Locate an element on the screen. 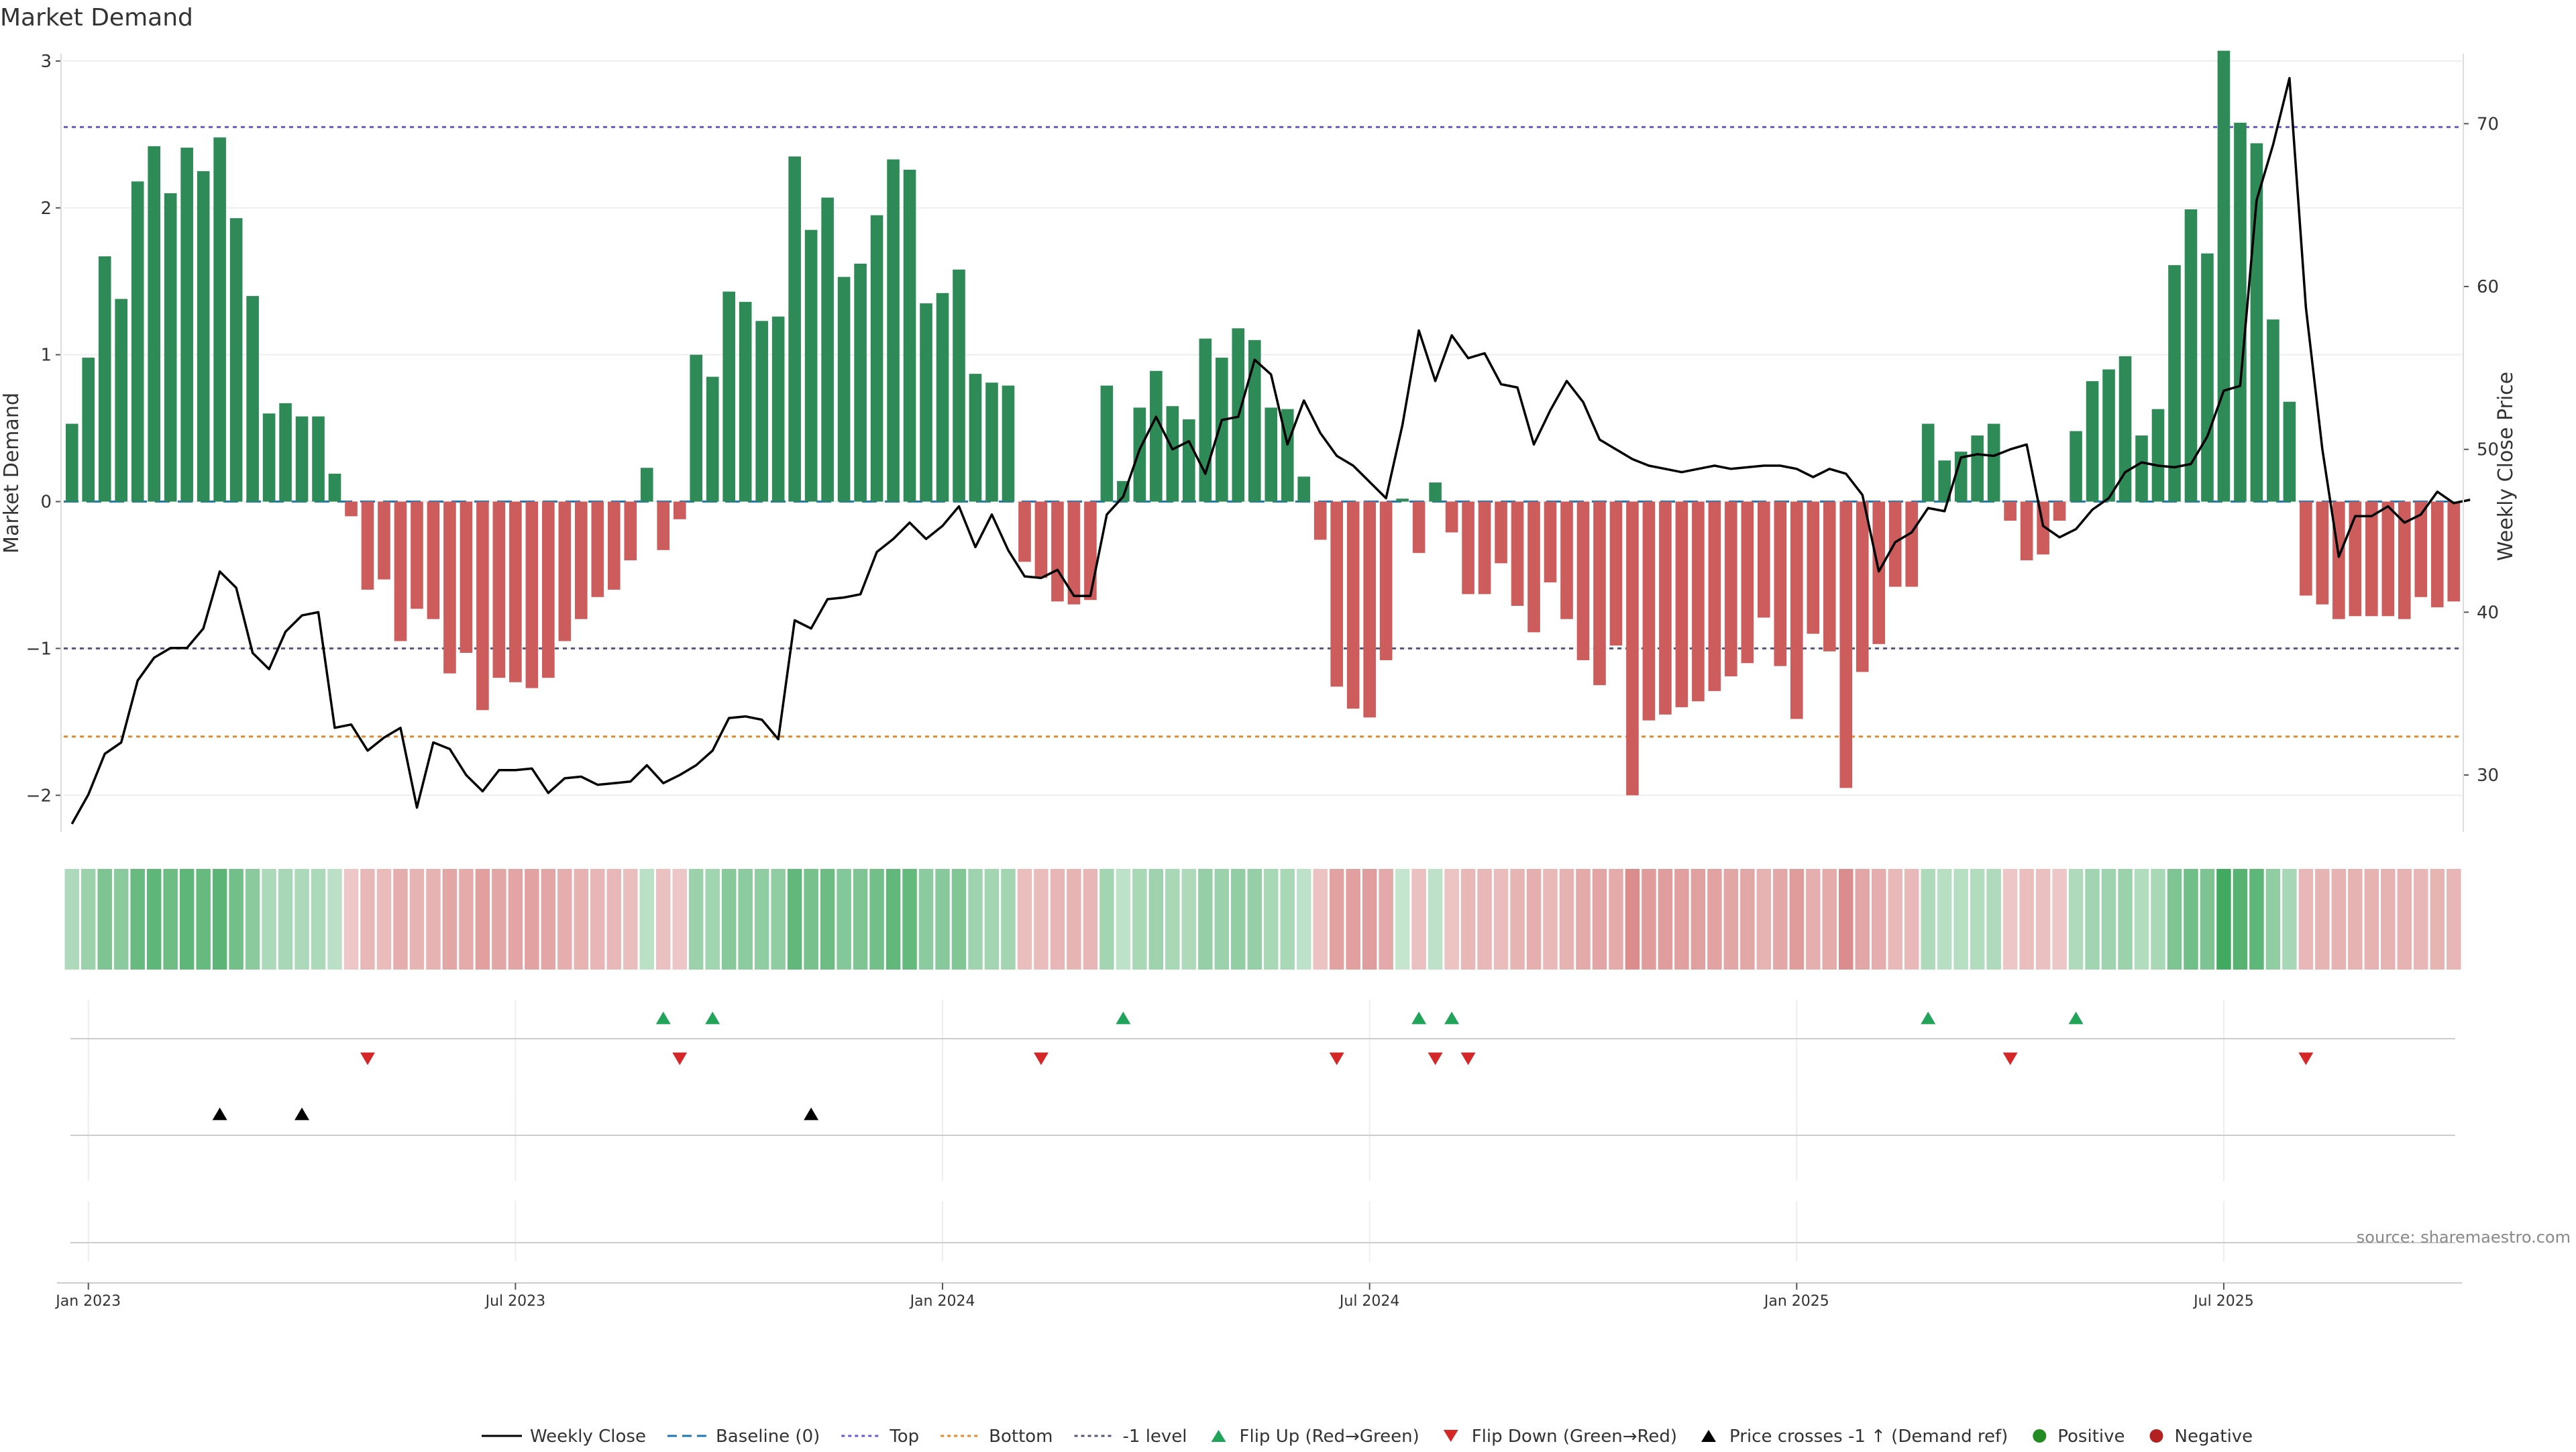  x-tick-label: Jan 2025 is located at coordinates (1796, 1302).